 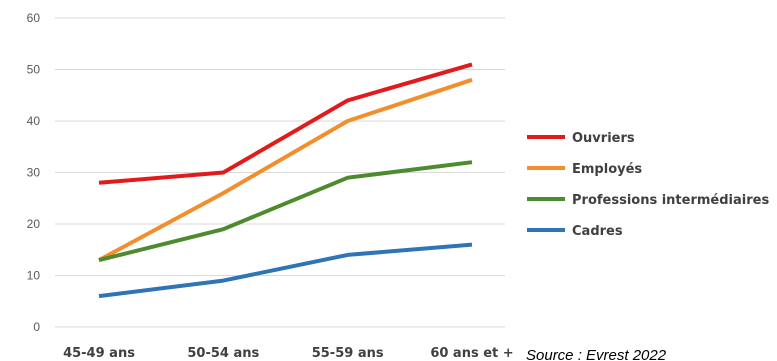 I want to click on y-tick-label: 20, so click(x=34, y=224).